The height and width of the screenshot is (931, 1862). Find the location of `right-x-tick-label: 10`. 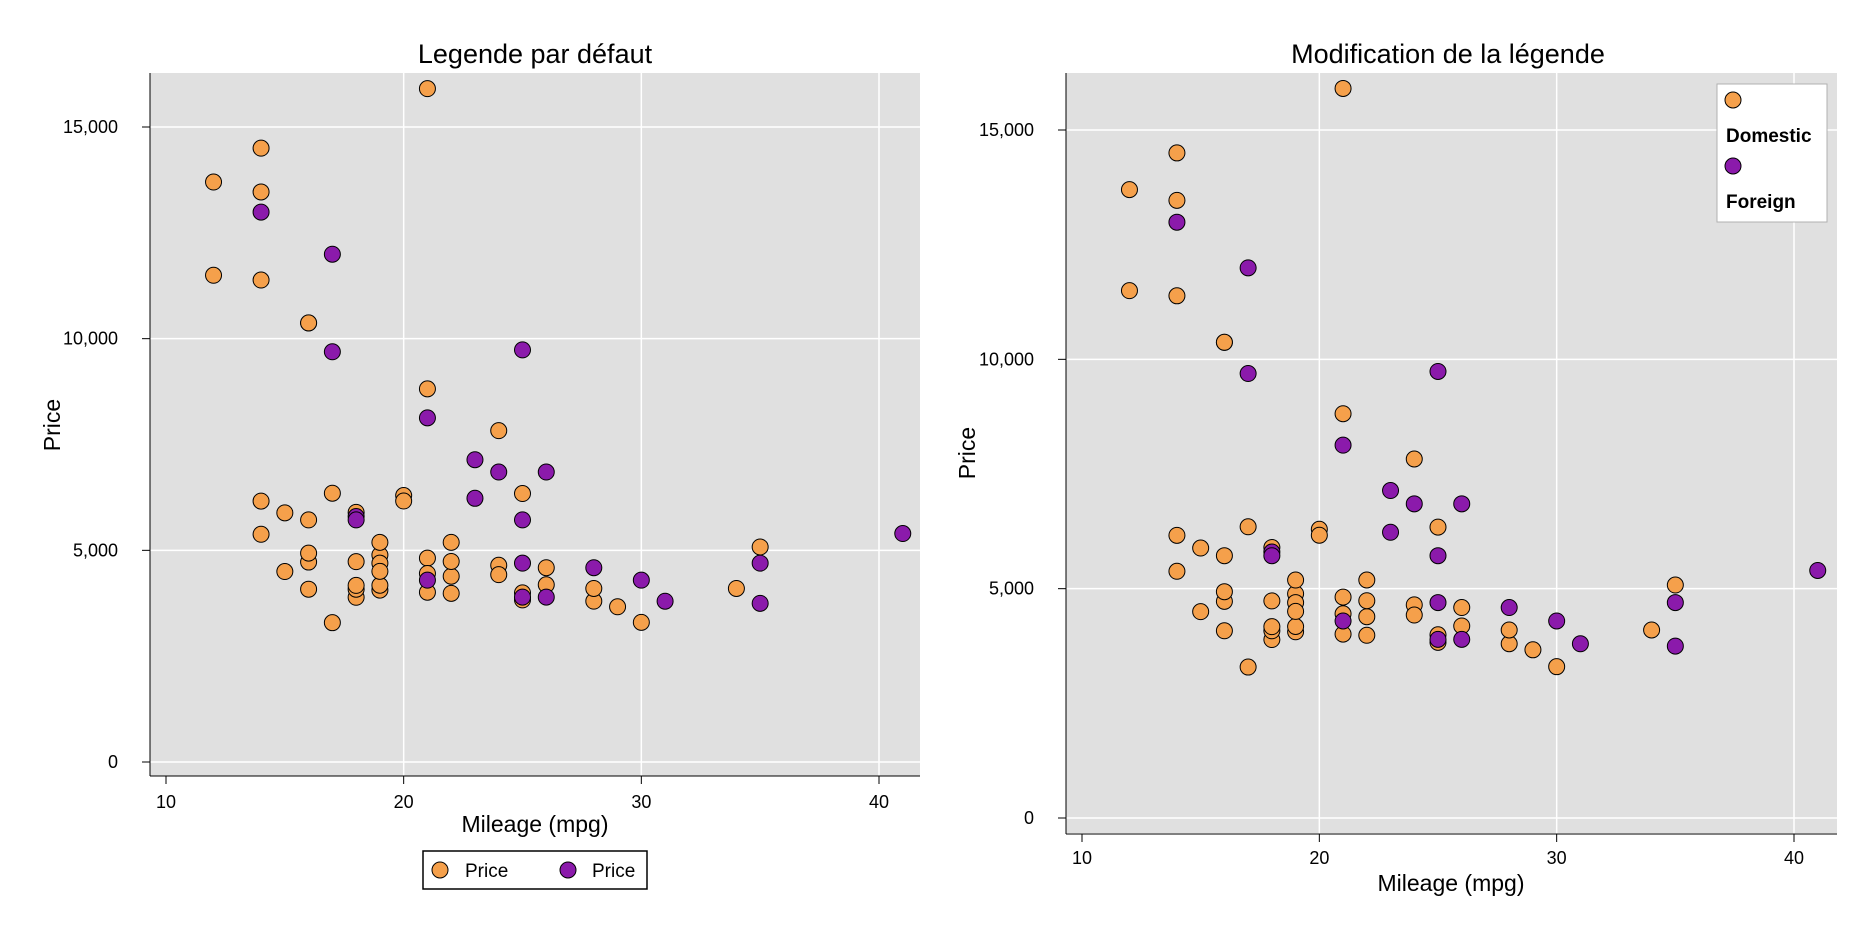

right-x-tick-label: 10 is located at coordinates (1082, 858).